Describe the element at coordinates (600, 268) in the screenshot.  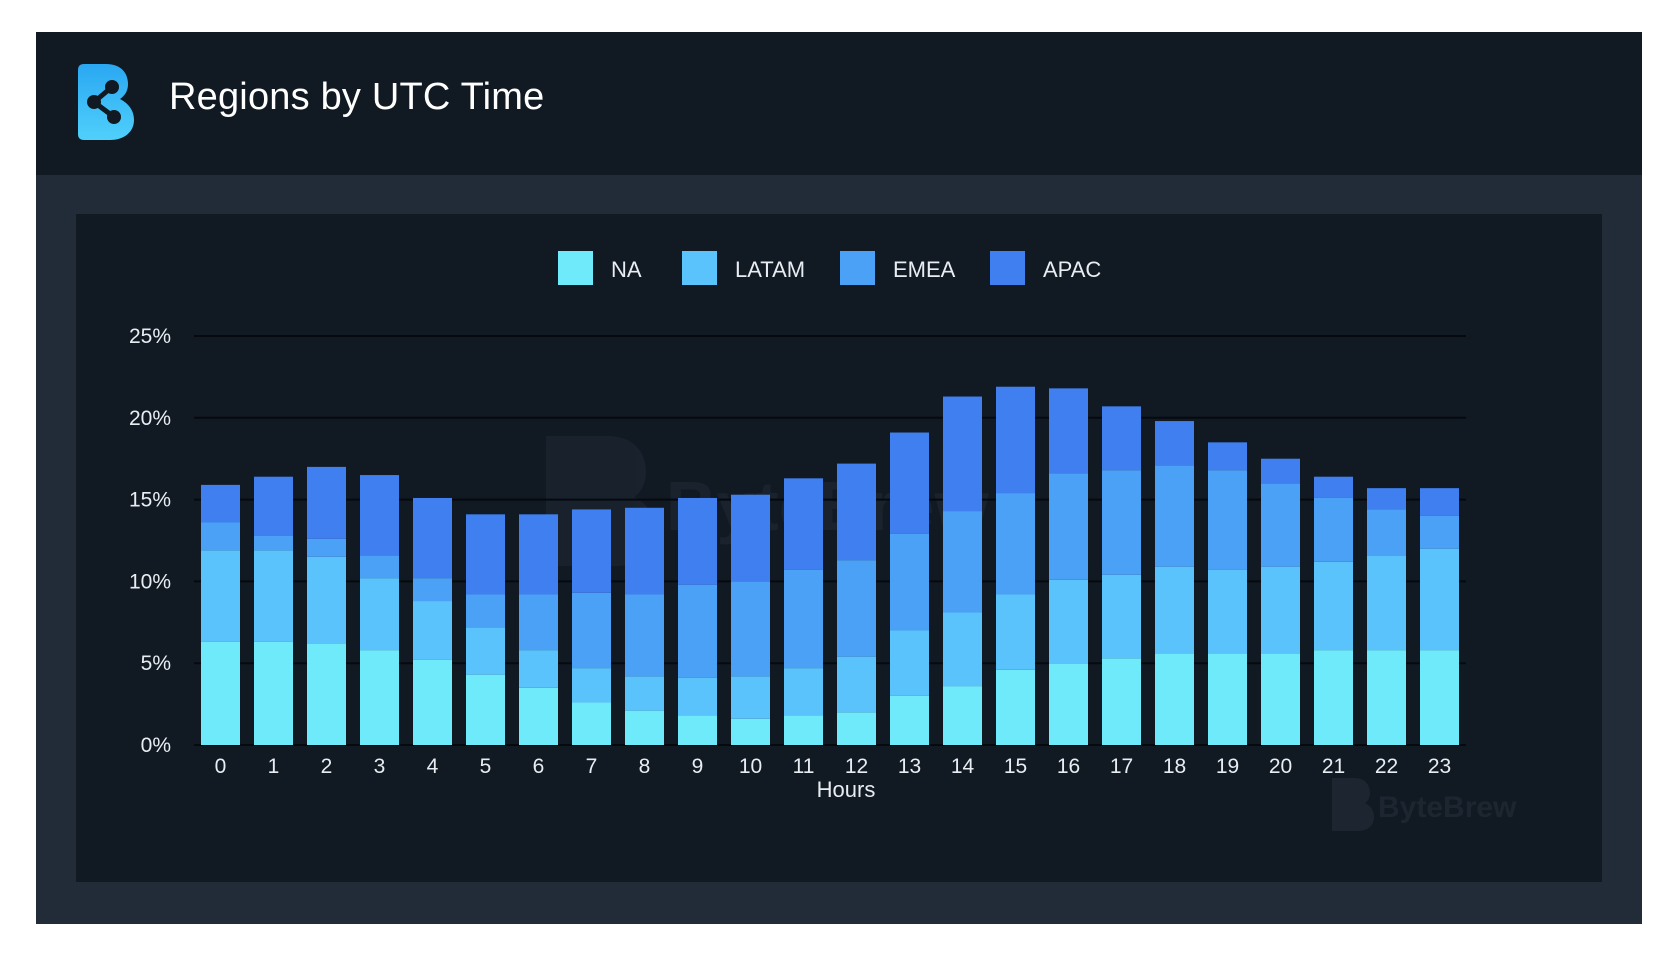
I see `legend-item-na: NA` at that location.